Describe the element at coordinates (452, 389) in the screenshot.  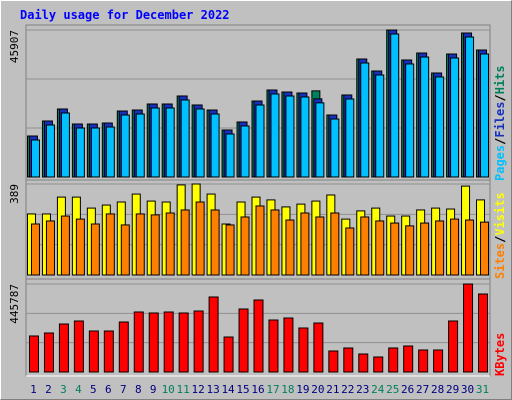
I see `x-tick-label: 29` at that location.